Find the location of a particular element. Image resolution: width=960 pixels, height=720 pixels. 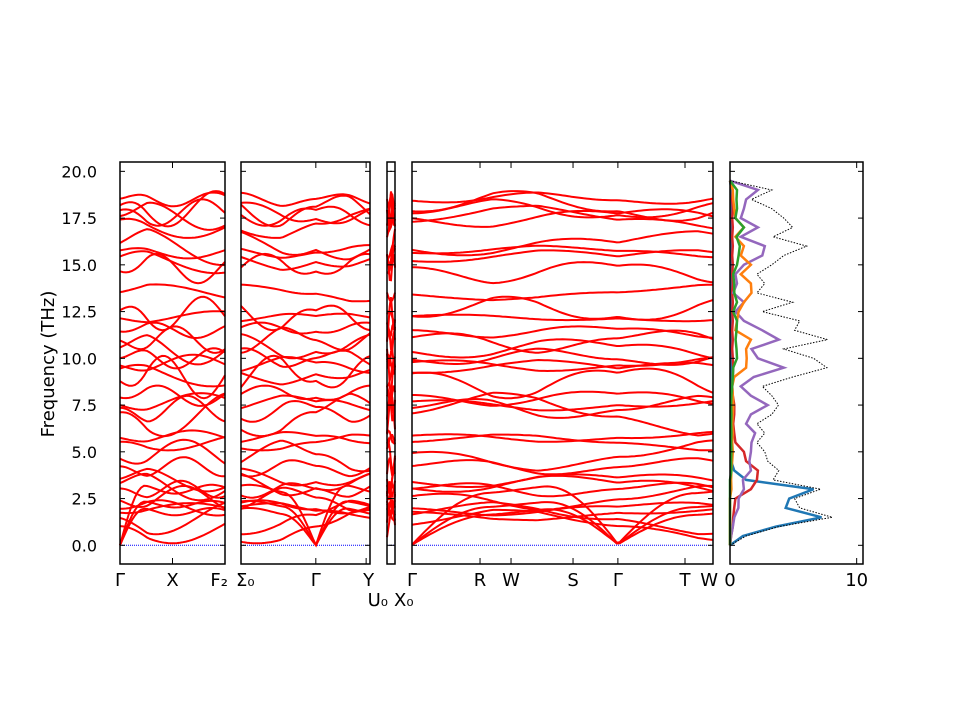

y-tick-label: 2.5 is located at coordinates (84, 499).